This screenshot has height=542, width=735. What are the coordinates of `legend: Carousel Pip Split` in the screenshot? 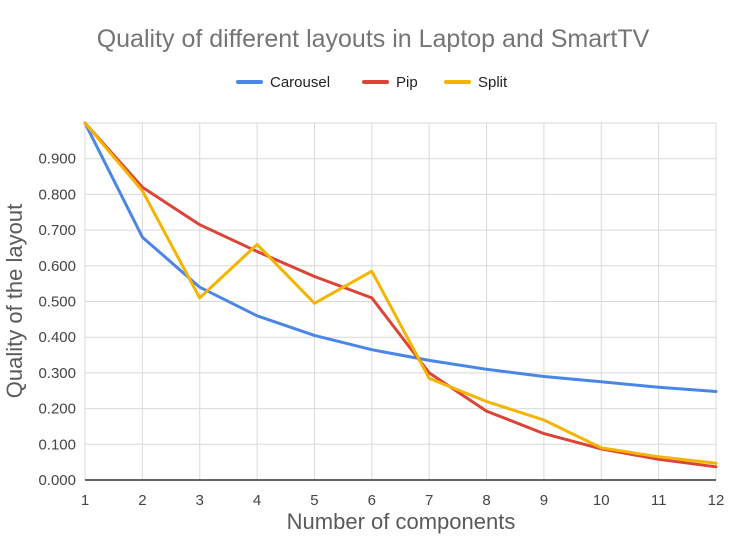 It's located at (372, 82).